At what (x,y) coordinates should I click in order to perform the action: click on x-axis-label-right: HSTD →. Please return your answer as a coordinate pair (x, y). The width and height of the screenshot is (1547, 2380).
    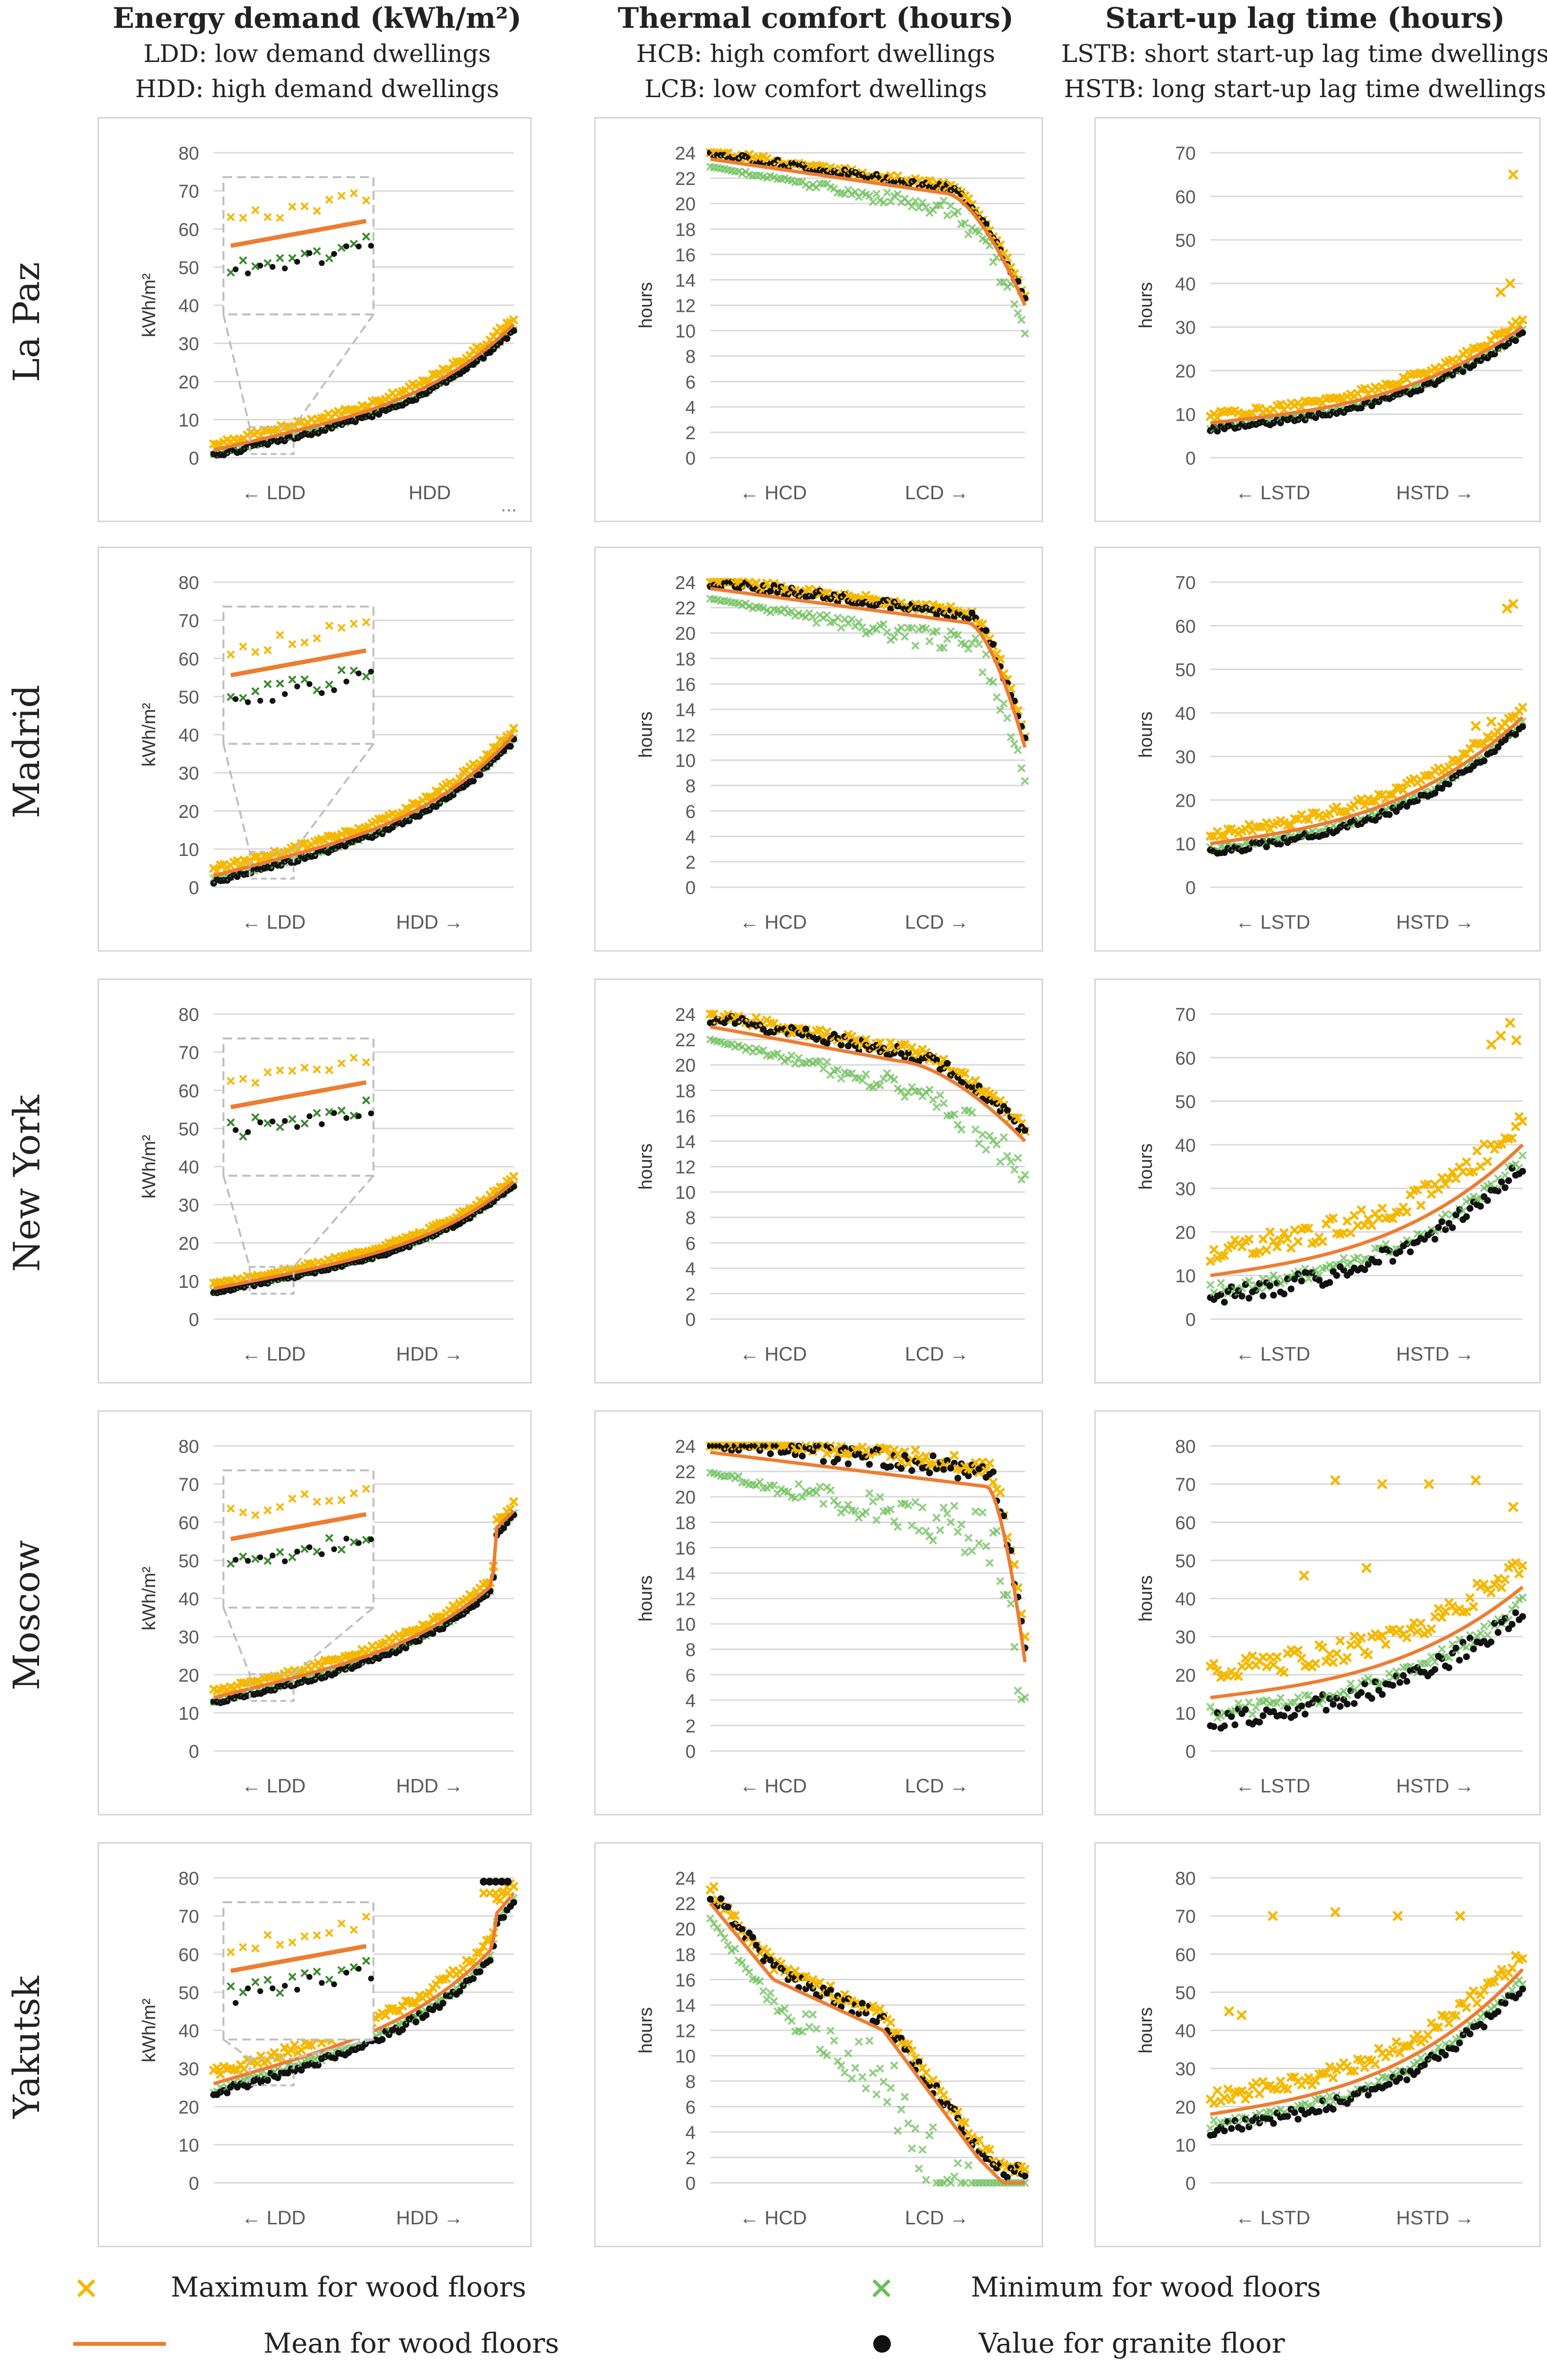
    Looking at the image, I should click on (1435, 922).